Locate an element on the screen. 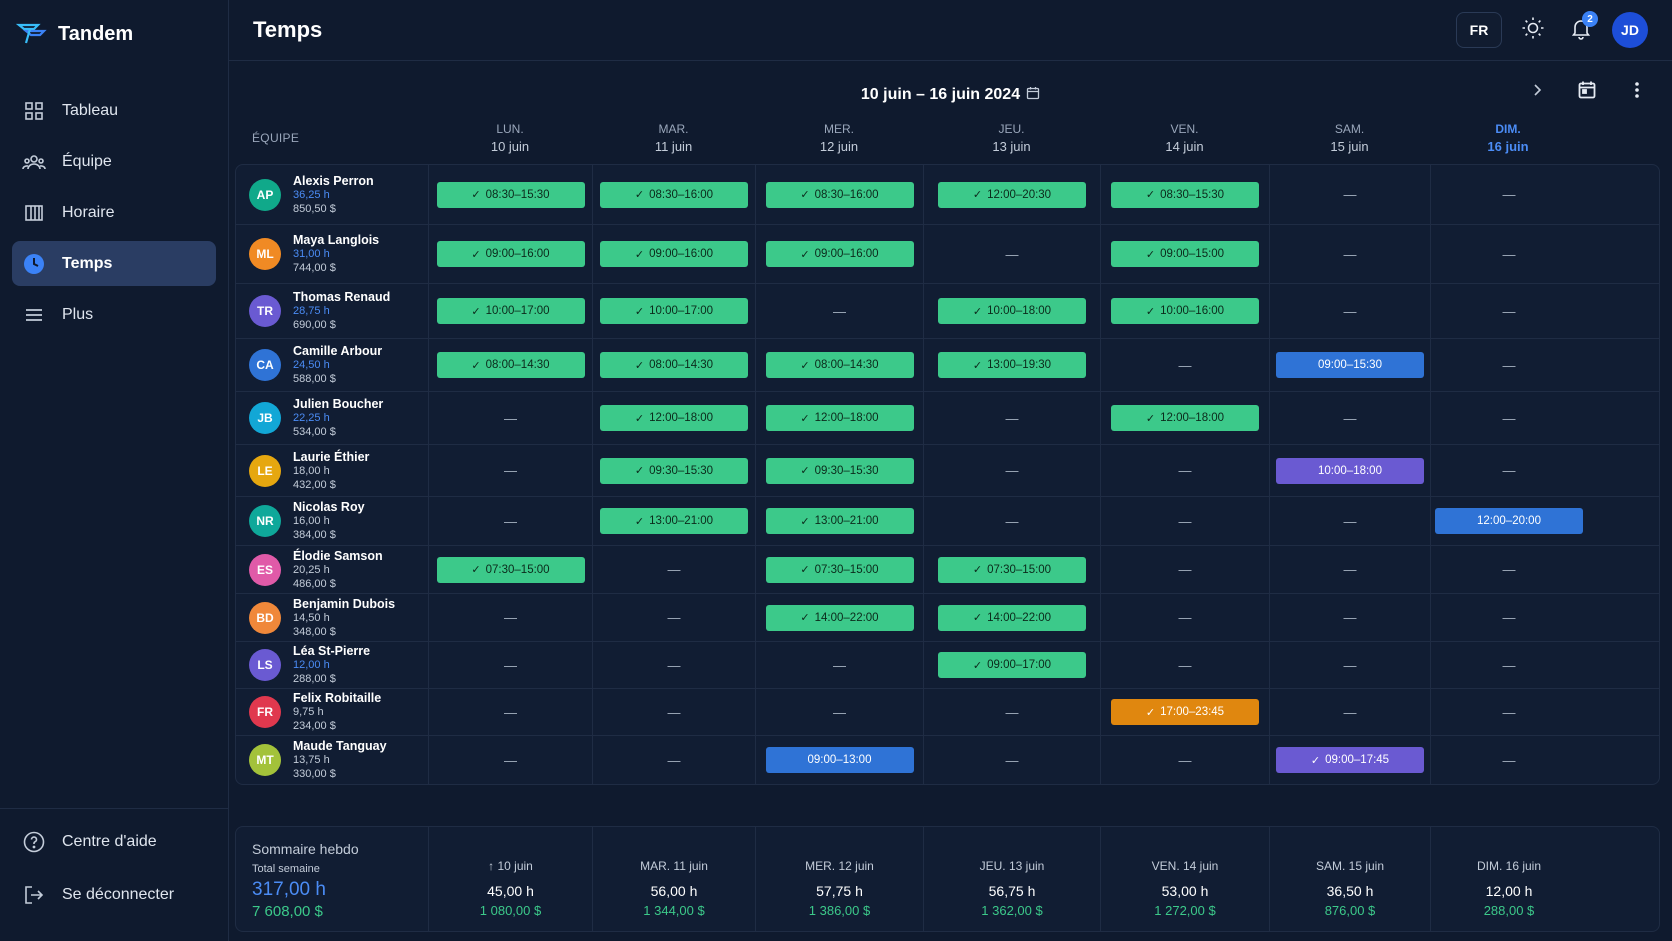 This screenshot has height=941, width=1672. employee-cell: LS Léa St-Pierre 12,00 h 288,00 $ is located at coordinates (332, 665).